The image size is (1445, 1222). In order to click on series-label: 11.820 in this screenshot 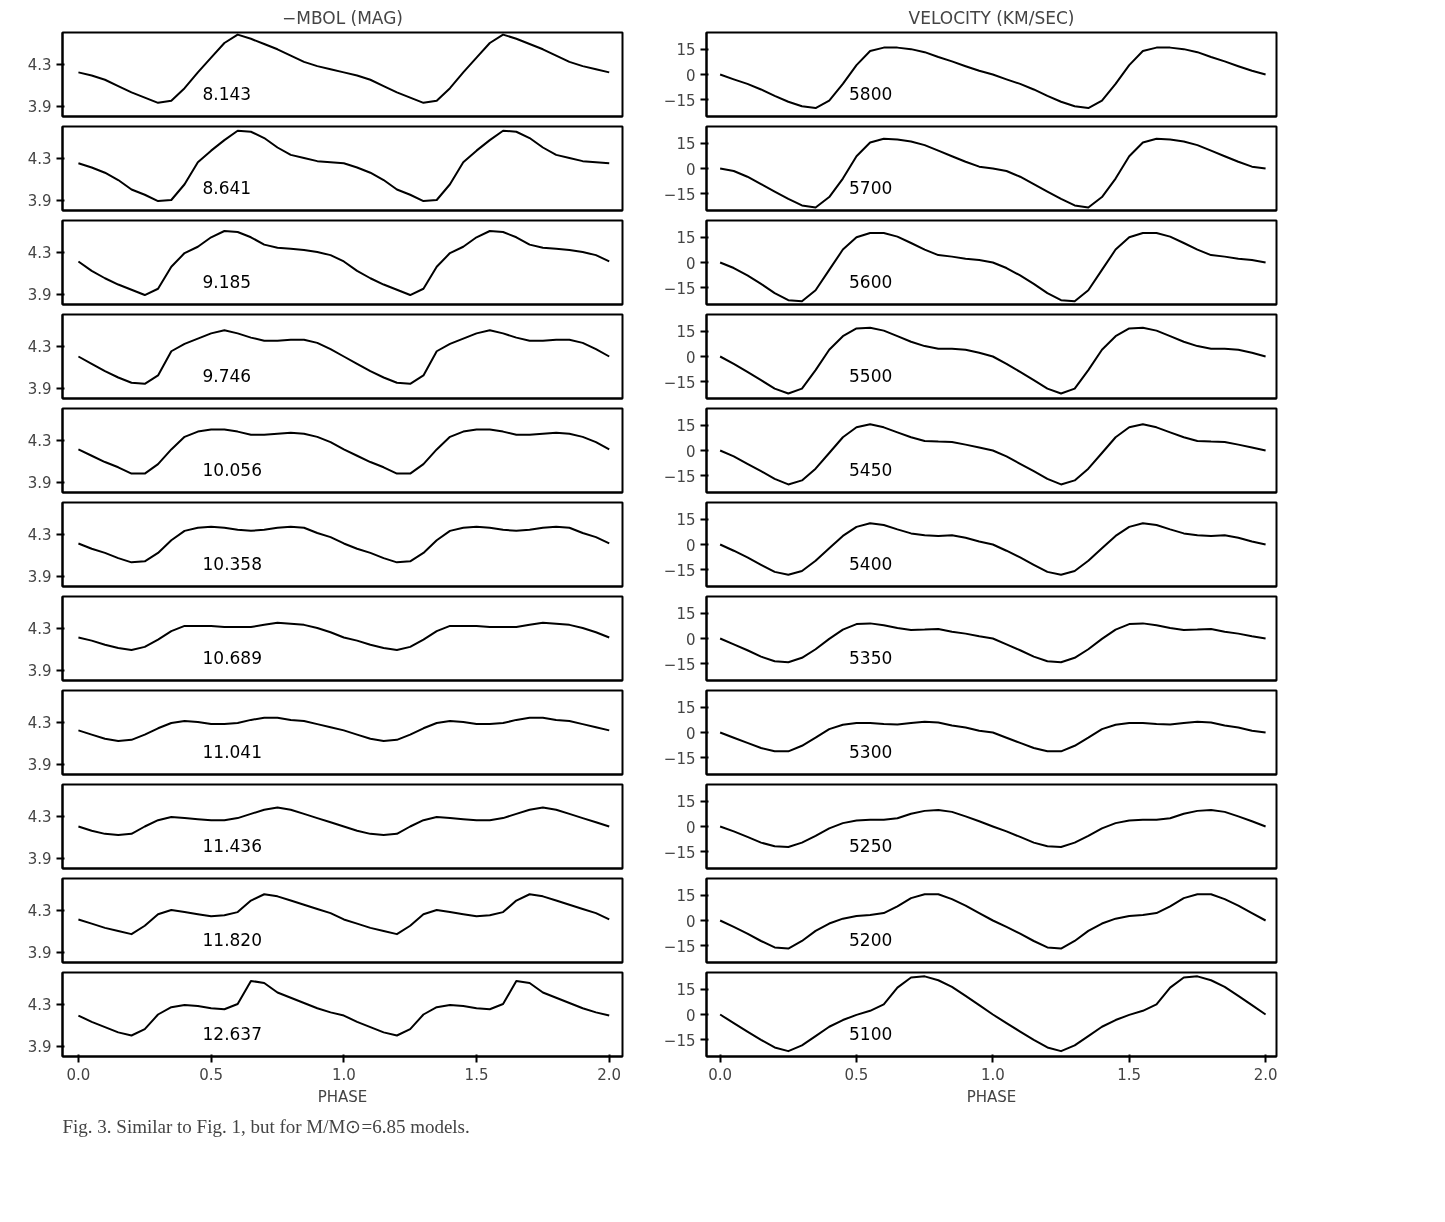, I will do `click(232, 939)`.